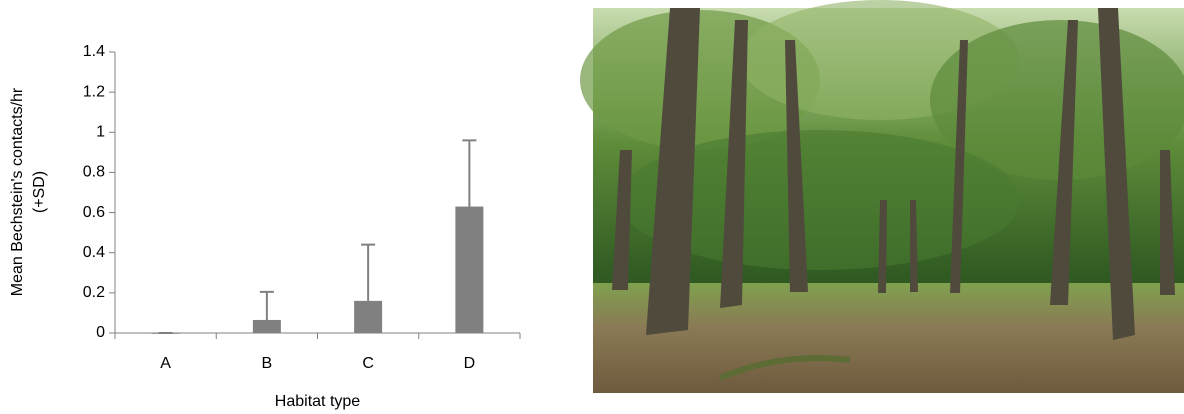 The height and width of the screenshot is (414, 1184). Describe the element at coordinates (94, 212) in the screenshot. I see `y-tick-label: 0.6` at that location.